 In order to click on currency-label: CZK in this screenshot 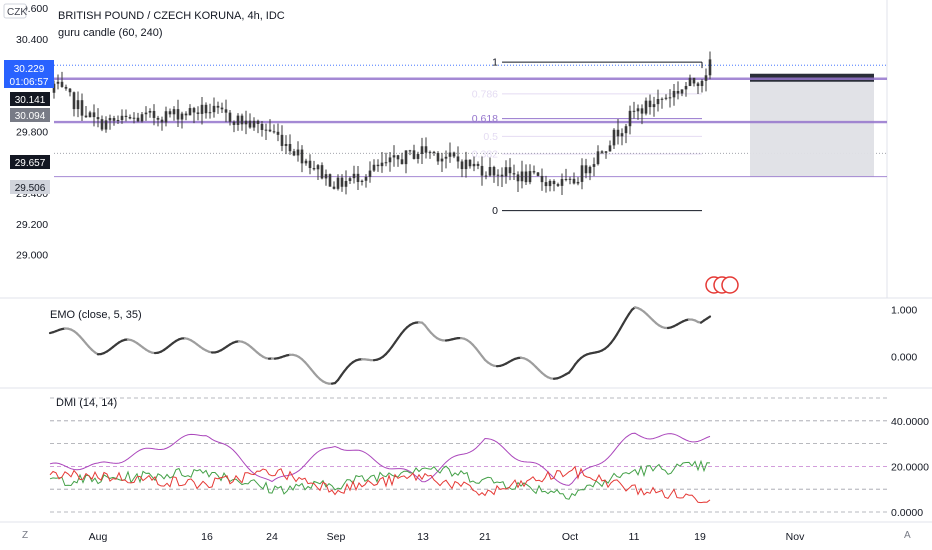, I will do `click(17, 12)`.